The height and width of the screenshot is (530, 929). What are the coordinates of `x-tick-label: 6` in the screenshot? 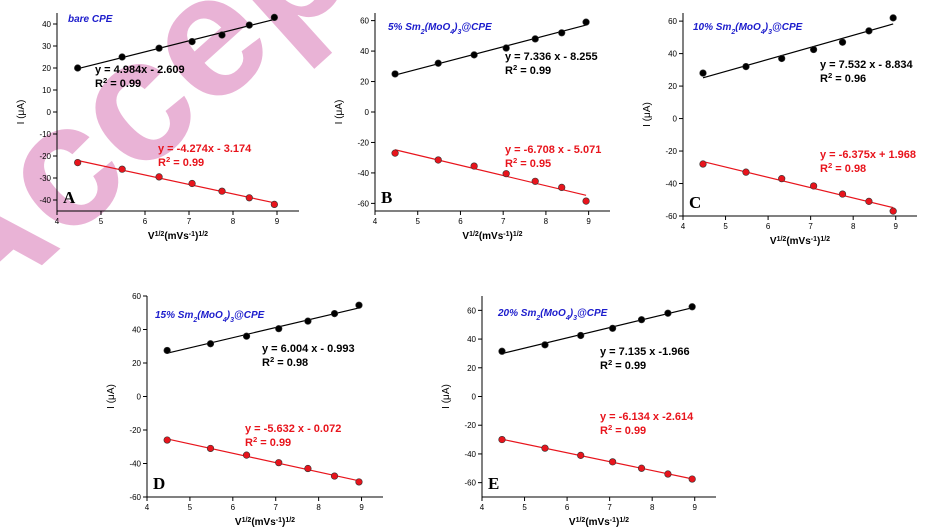 It's located at (567, 507).